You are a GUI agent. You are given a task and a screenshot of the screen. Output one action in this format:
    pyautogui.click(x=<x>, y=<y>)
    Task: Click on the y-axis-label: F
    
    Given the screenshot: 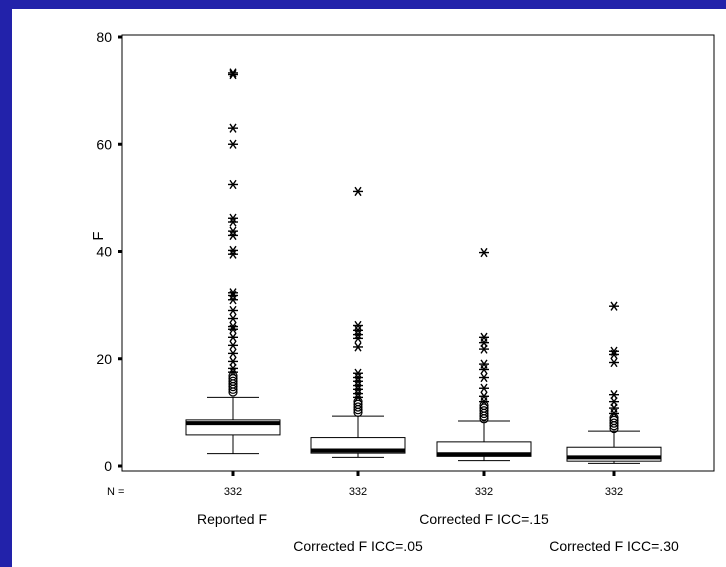 What is the action you would take?
    pyautogui.click(x=98, y=235)
    